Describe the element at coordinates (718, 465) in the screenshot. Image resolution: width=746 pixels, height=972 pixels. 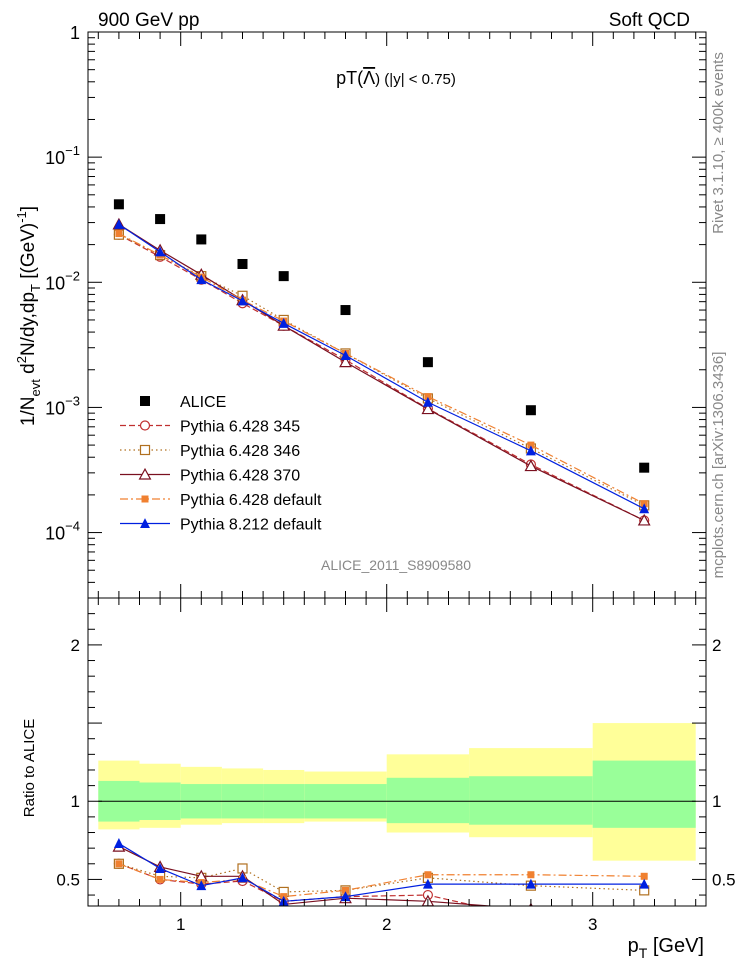
I see `mcplots-label: mcplots.cern.ch [arXiv:1306.3436]` at that location.